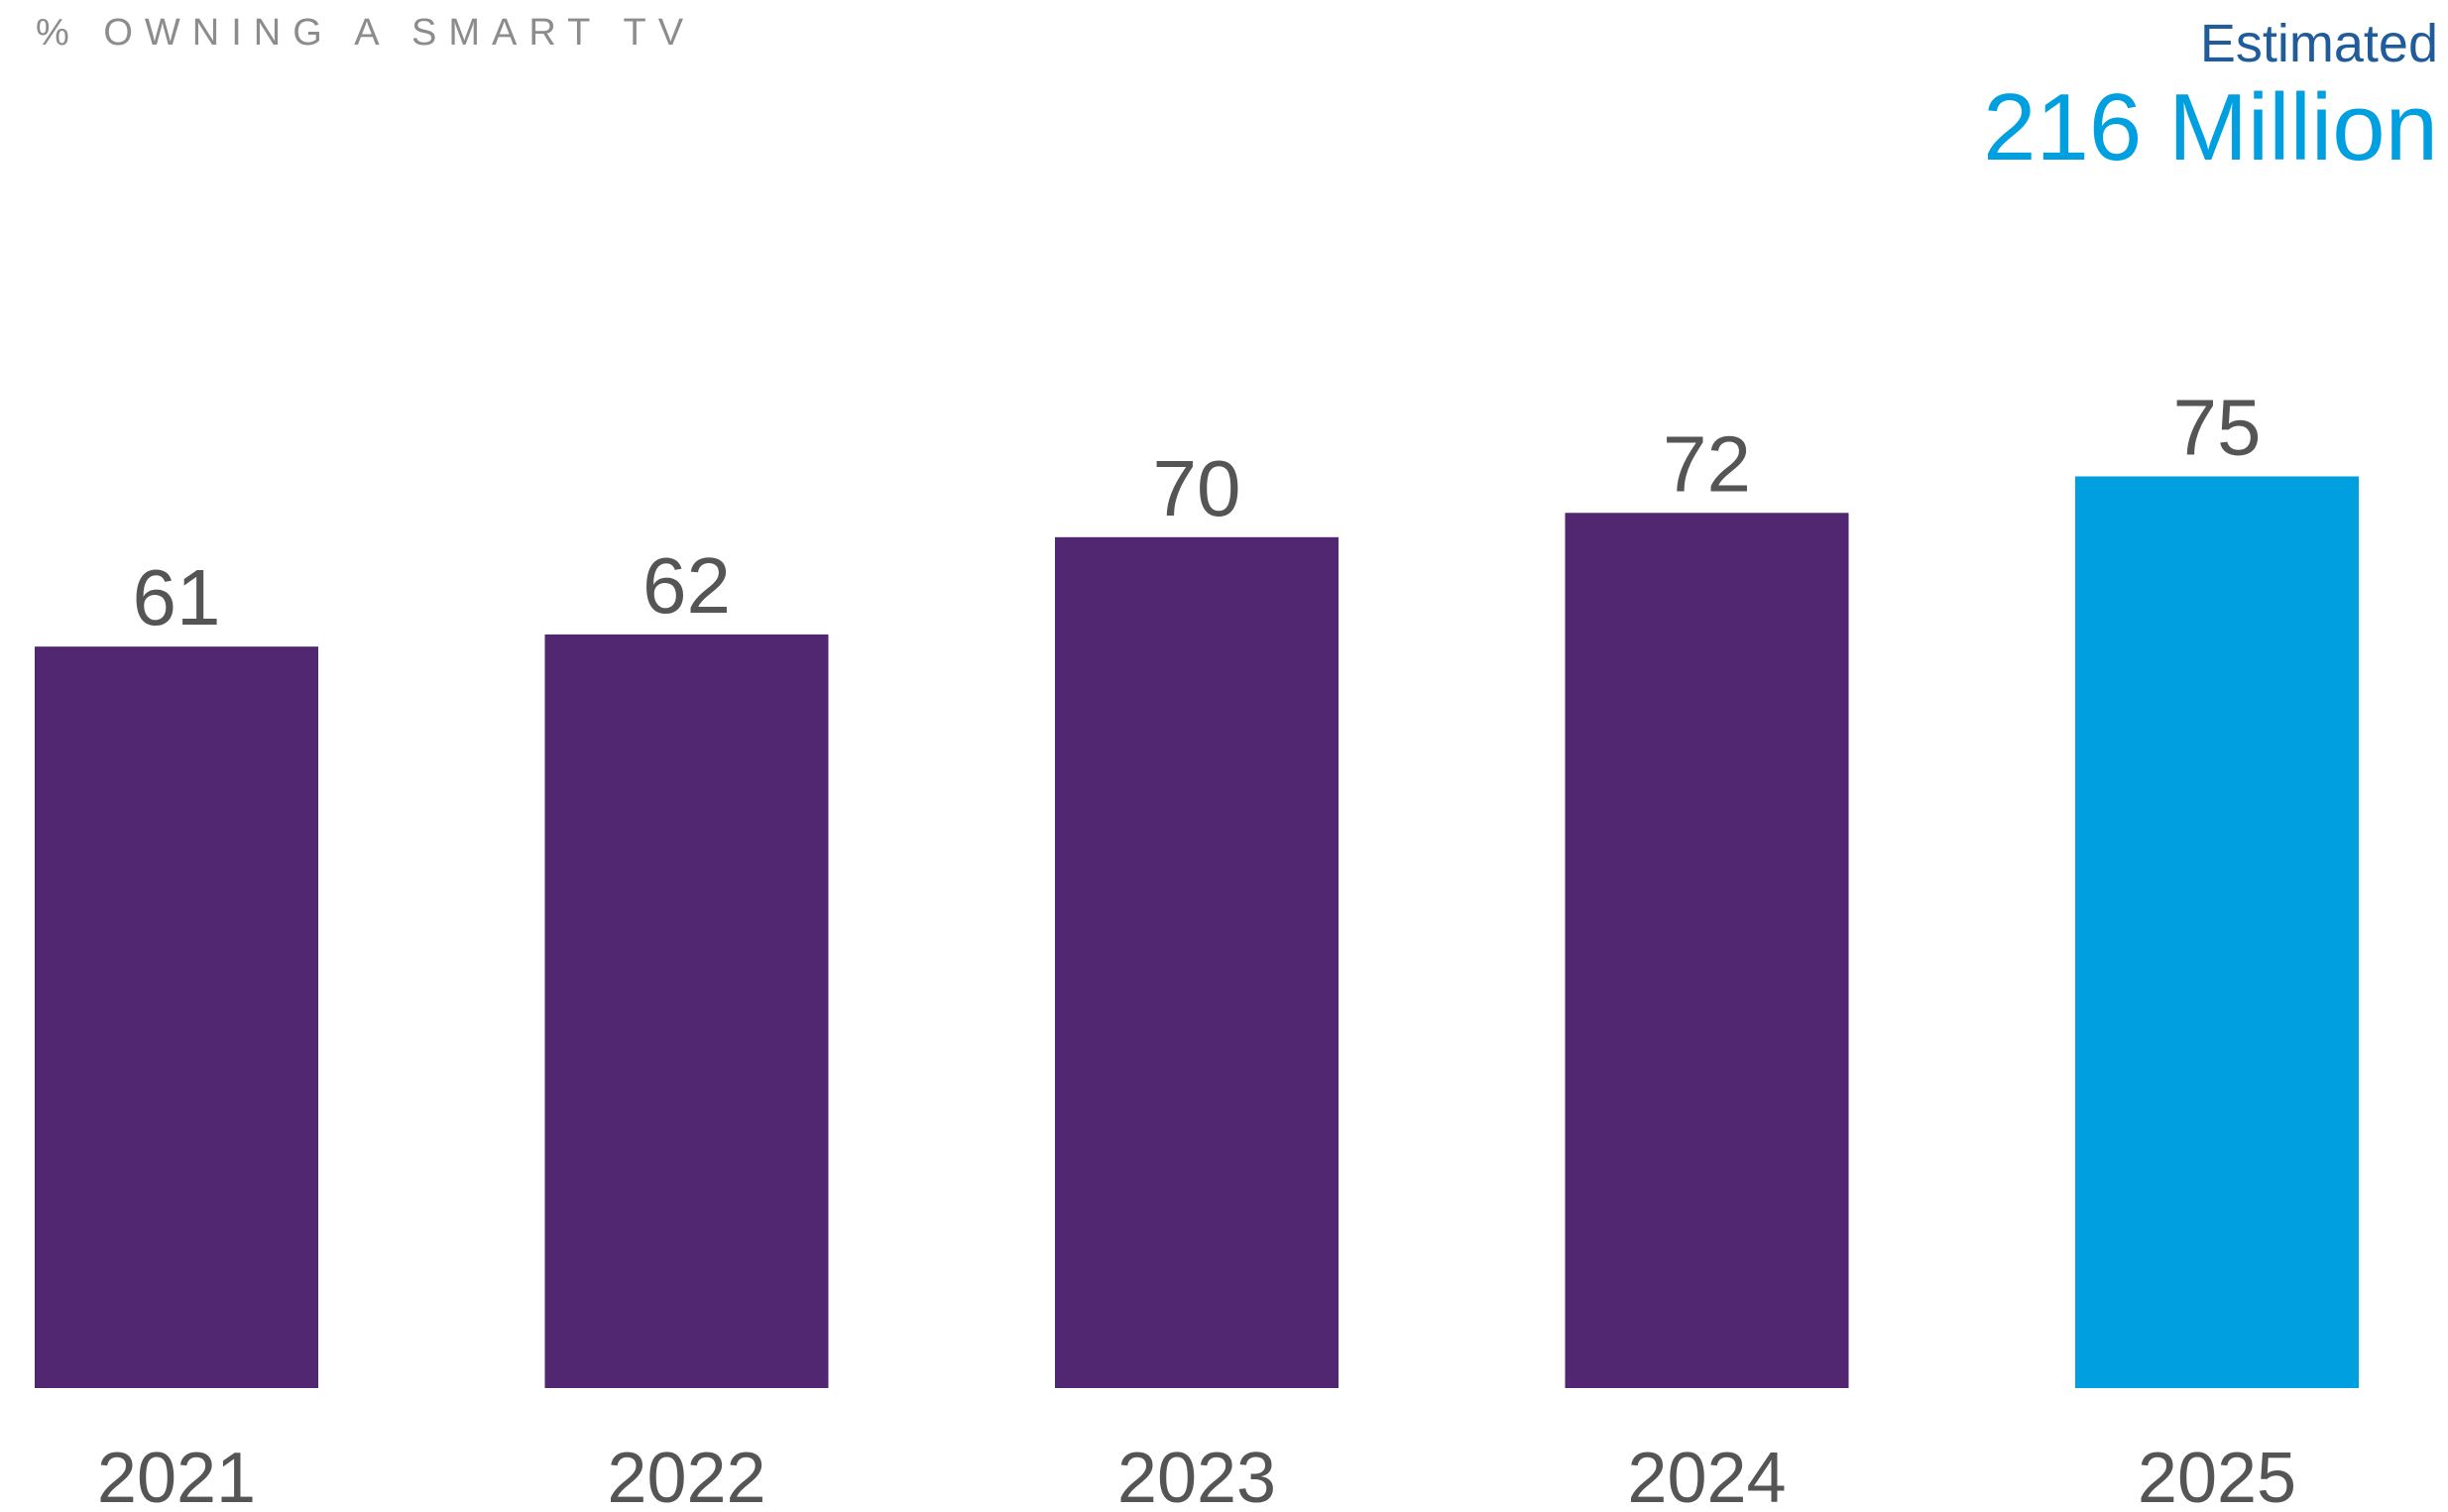  I want to click on bar-2024, so click(1707, 950).